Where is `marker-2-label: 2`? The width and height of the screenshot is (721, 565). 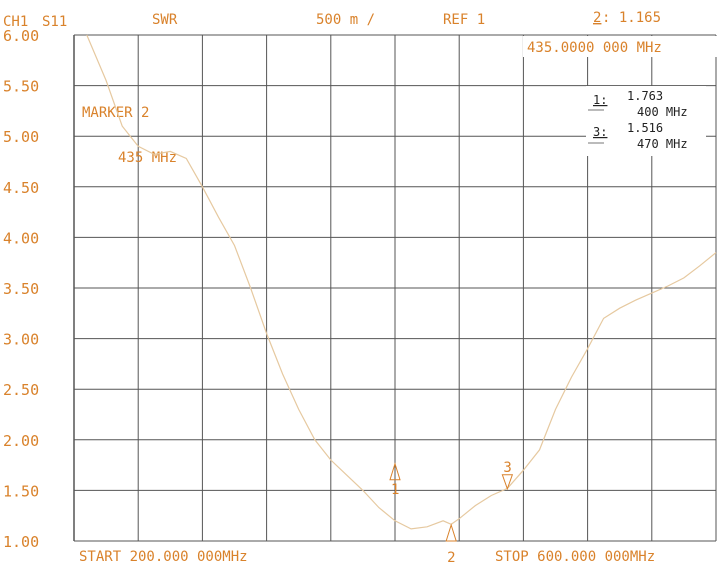
marker-2-label: 2 is located at coordinates (451, 557).